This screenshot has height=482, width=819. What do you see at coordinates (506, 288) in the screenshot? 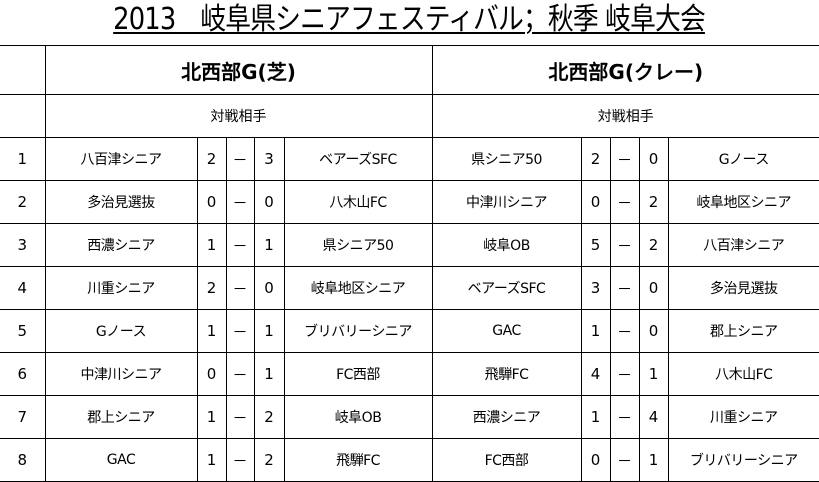
I see `clay-home-team: ベアーズSFC` at bounding box center [506, 288].